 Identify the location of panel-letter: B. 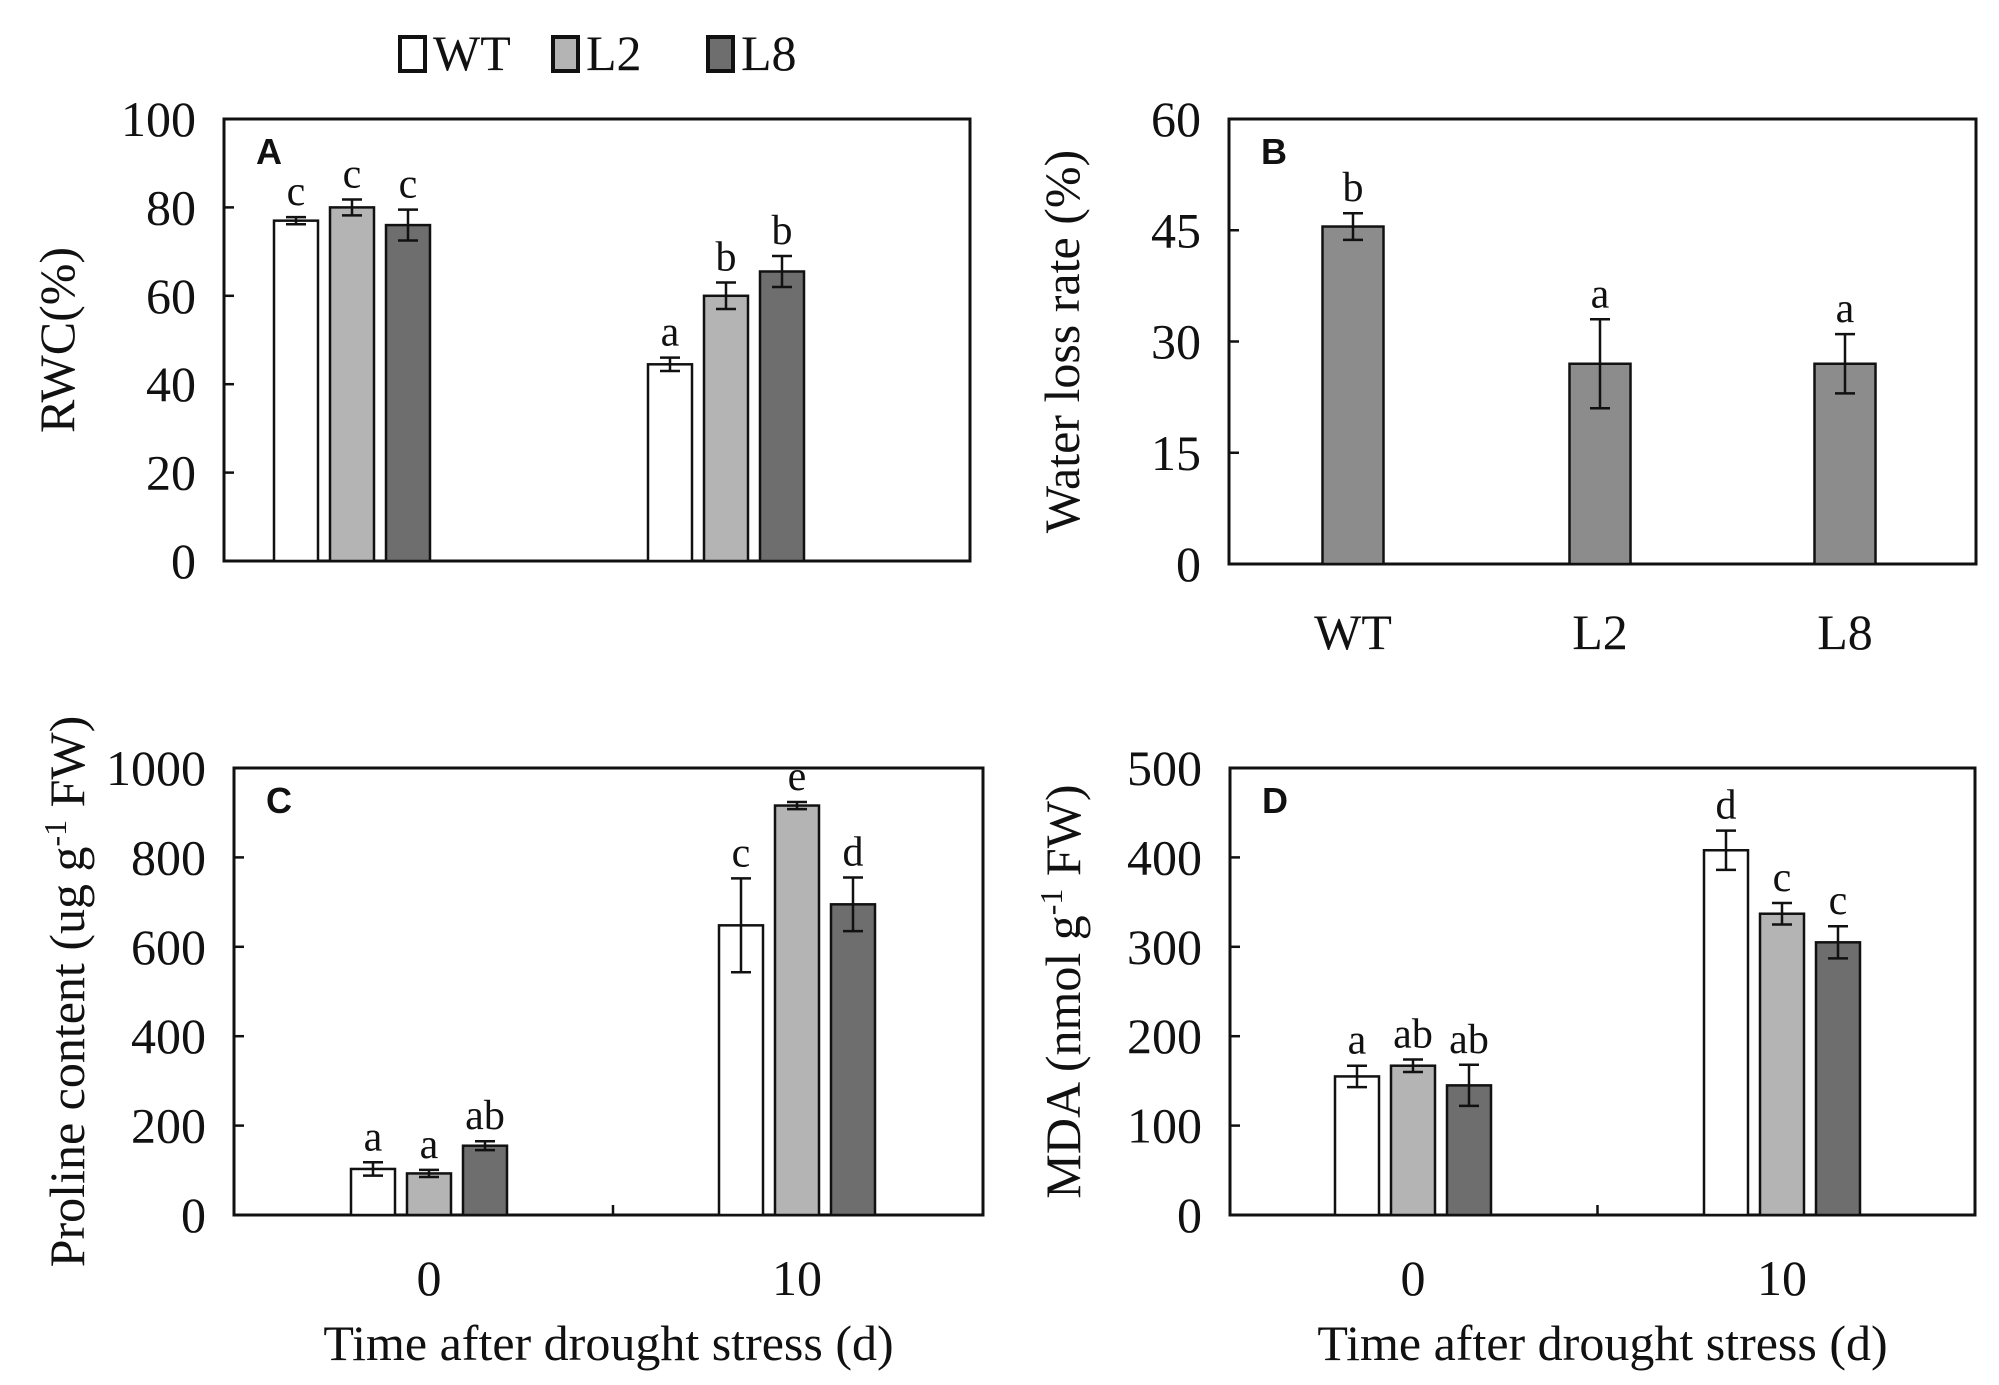
(1274, 151).